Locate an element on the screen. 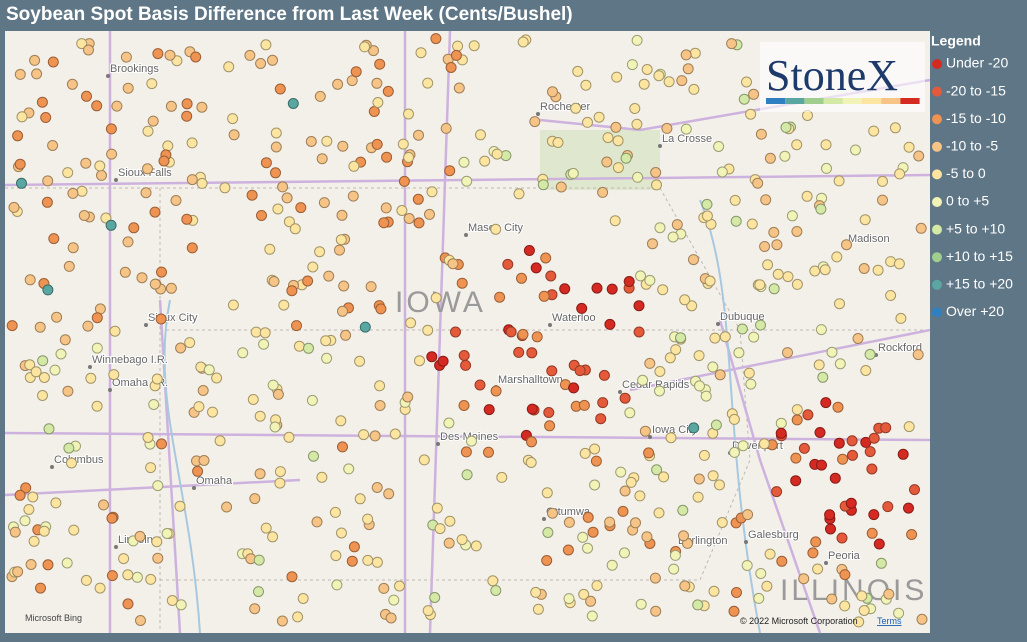 This screenshot has height=642, width=1027. legend-swatch is located at coordinates (937, 91).